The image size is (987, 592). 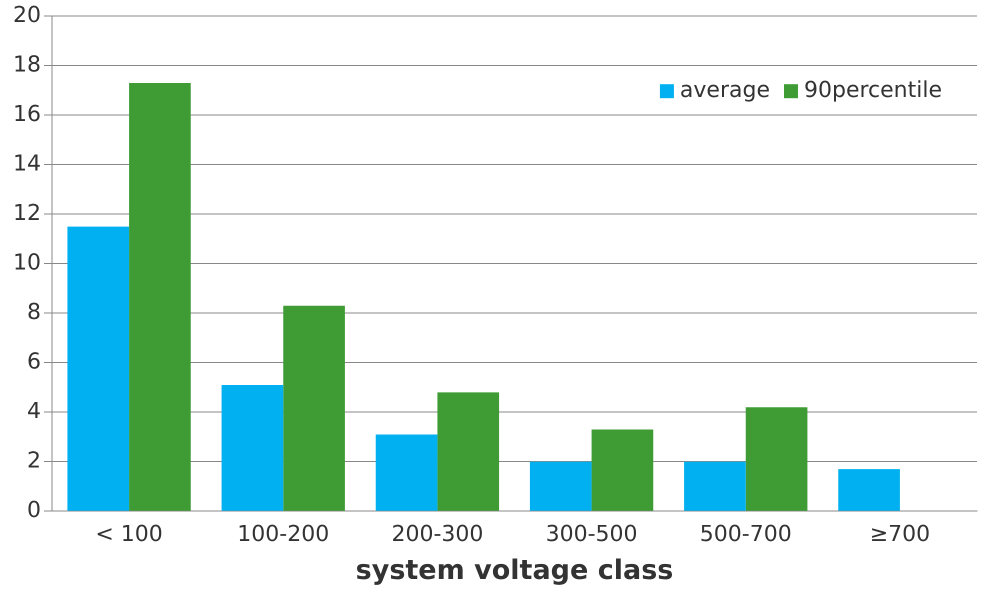 I want to click on x-tick-label: 100-200, so click(x=283, y=535).